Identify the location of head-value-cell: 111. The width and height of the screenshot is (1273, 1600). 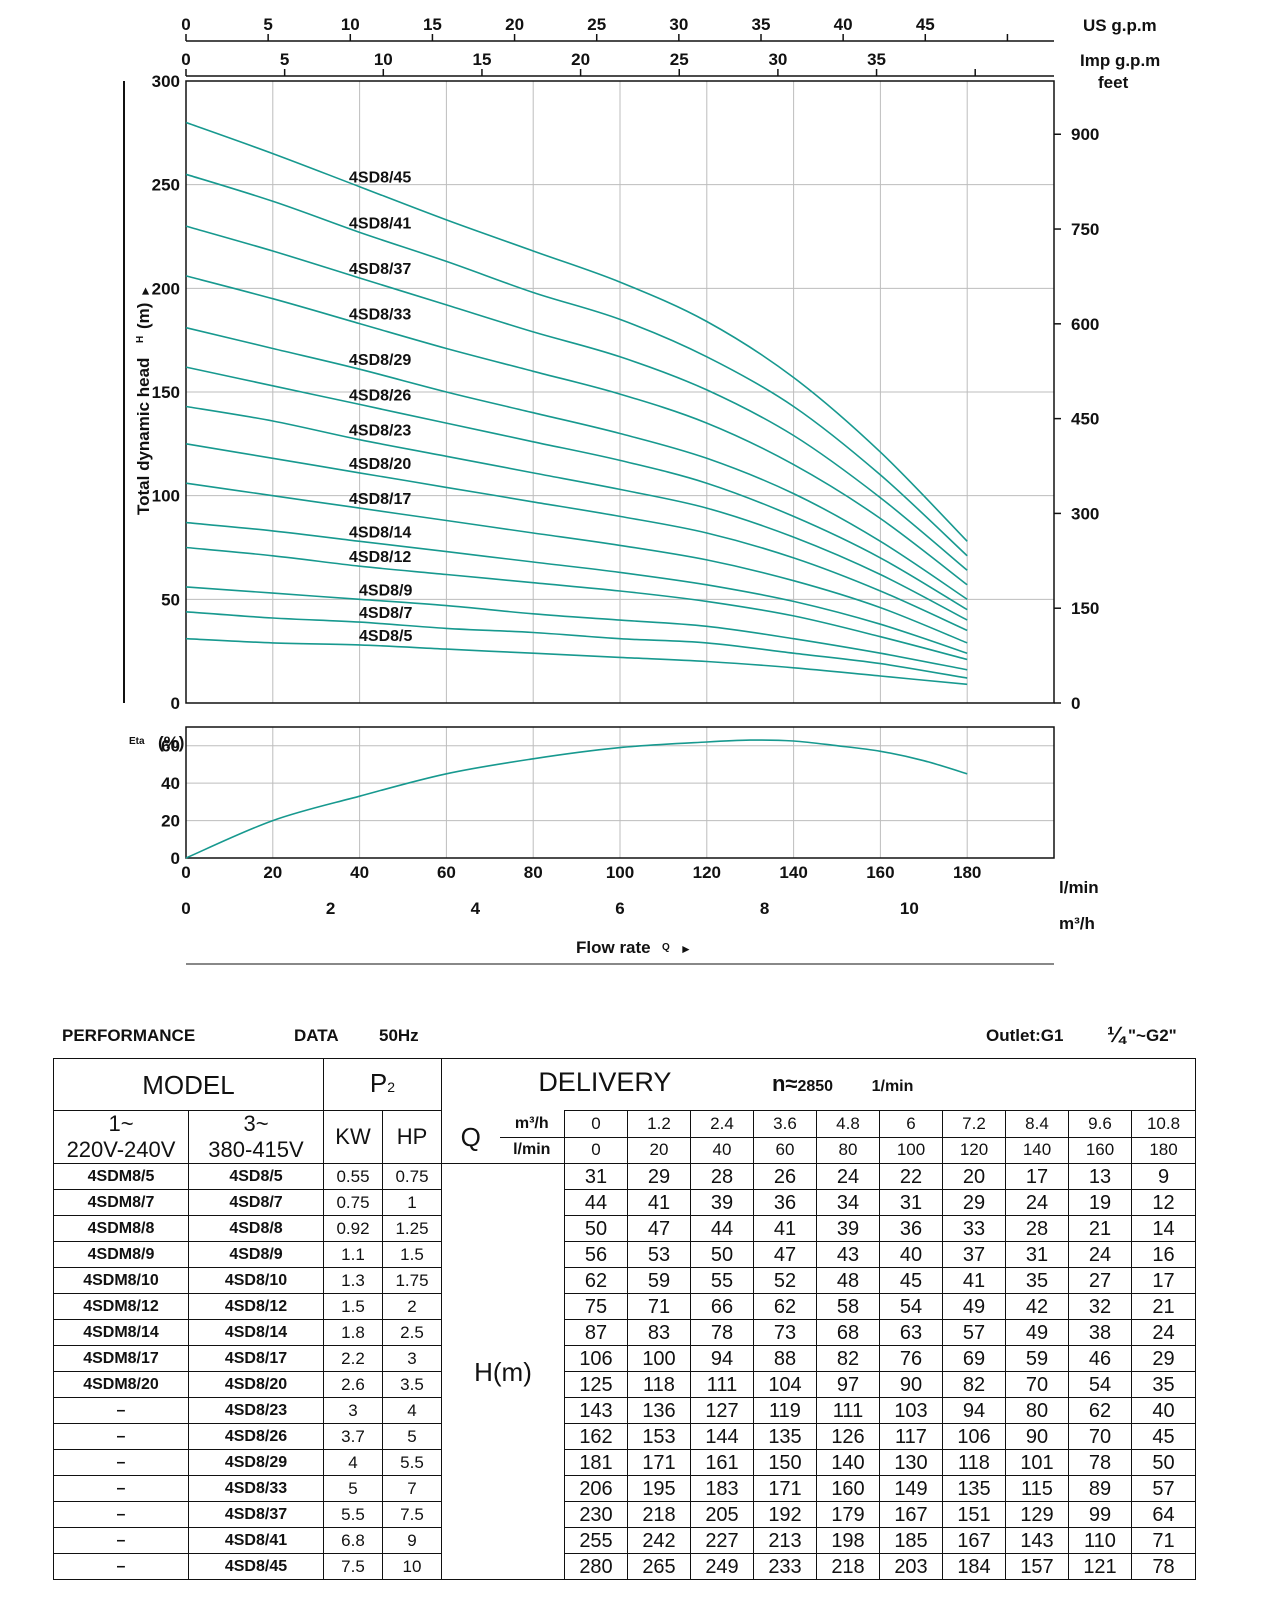
(722, 1384).